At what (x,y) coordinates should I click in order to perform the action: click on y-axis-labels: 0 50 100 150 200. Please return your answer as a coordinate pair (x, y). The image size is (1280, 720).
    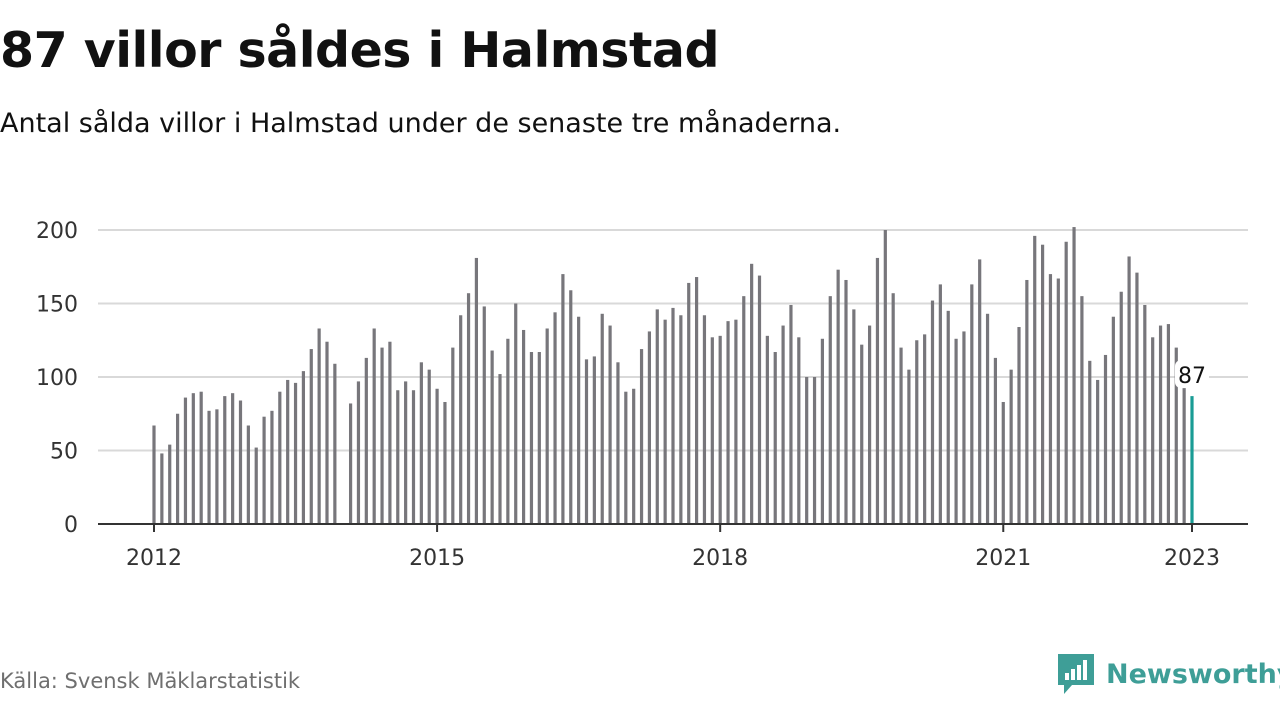
    Looking at the image, I should click on (57, 378).